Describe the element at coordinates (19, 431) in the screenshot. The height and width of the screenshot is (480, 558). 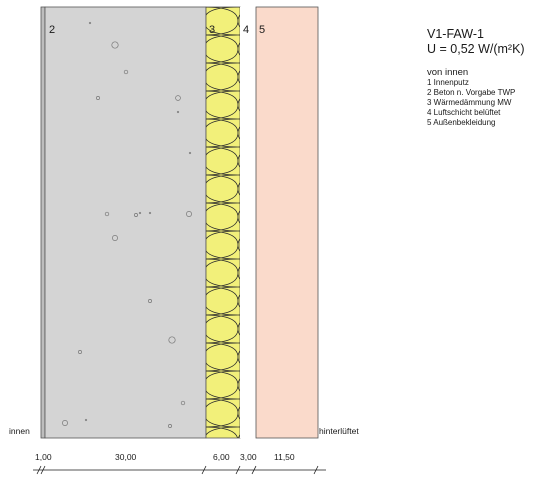
I see `inside-label: innen` at that location.